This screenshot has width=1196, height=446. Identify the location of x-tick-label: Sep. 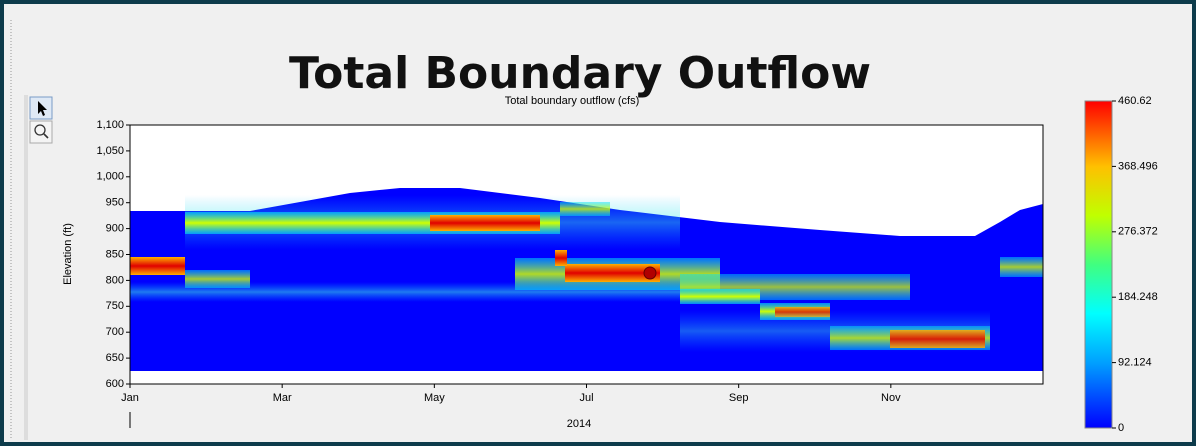
(739, 398).